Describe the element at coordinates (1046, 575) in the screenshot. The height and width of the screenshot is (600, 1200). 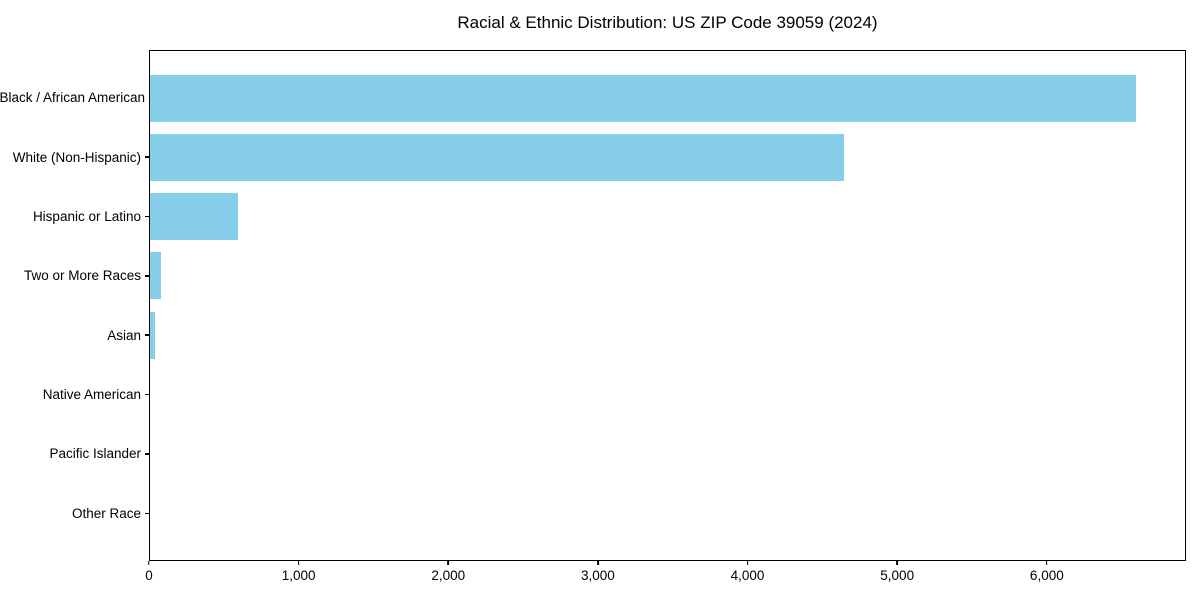
I see `x-tick-label: 6,000` at that location.